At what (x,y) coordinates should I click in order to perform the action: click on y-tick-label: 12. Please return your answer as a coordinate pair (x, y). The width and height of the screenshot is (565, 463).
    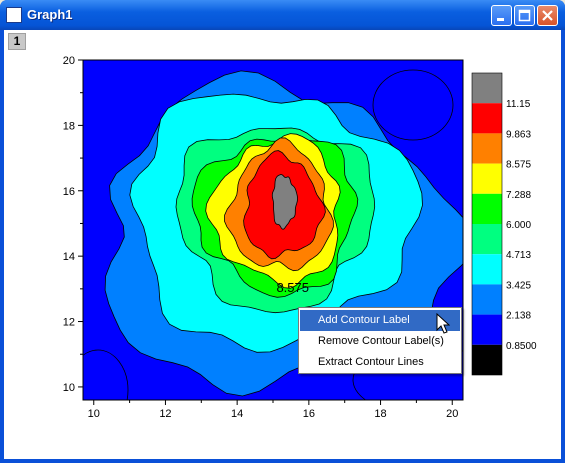
    Looking at the image, I should click on (69, 323).